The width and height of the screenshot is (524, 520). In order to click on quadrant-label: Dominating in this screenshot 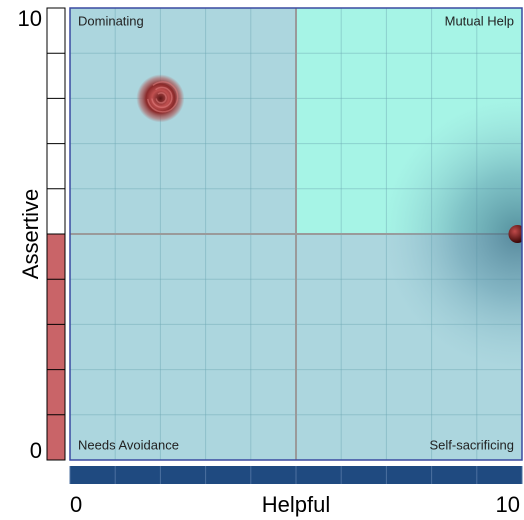, I will do `click(111, 20)`.